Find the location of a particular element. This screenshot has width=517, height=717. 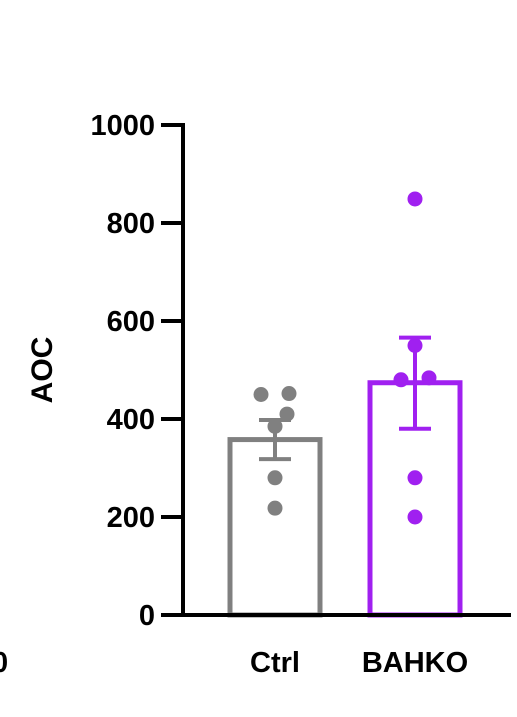

bar-ctrl is located at coordinates (275, 527).